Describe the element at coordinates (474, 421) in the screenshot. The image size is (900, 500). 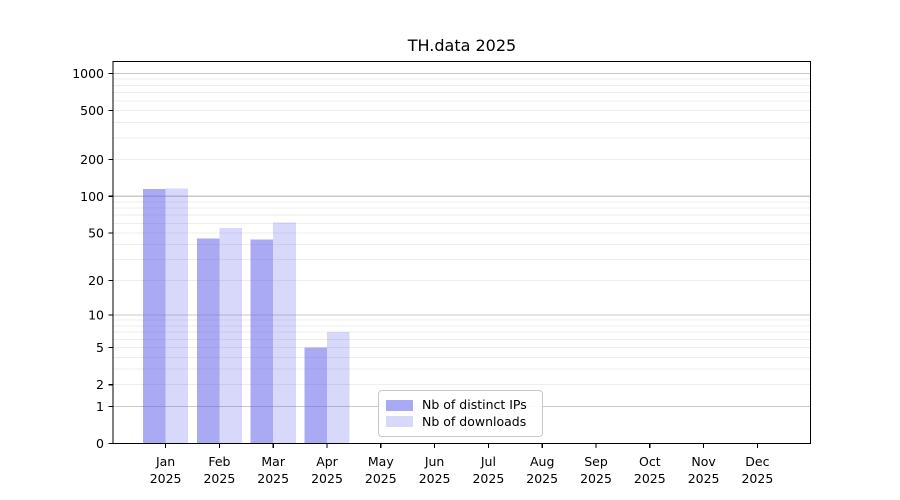
I see `legend-label-downloads: Nb of downloads` at that location.